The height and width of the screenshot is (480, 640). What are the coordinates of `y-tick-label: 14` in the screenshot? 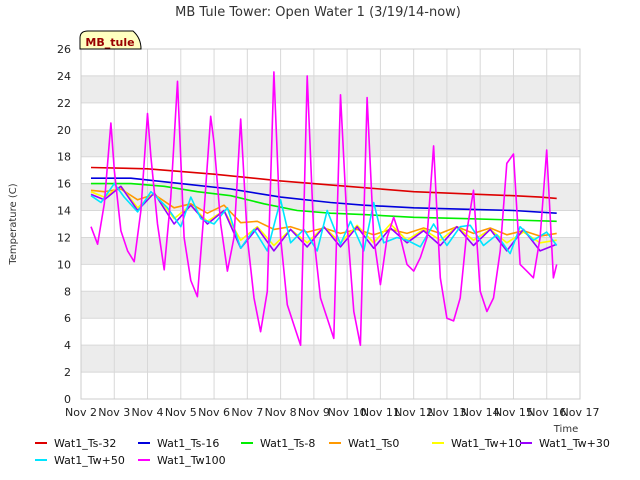 It's located at (64, 211).